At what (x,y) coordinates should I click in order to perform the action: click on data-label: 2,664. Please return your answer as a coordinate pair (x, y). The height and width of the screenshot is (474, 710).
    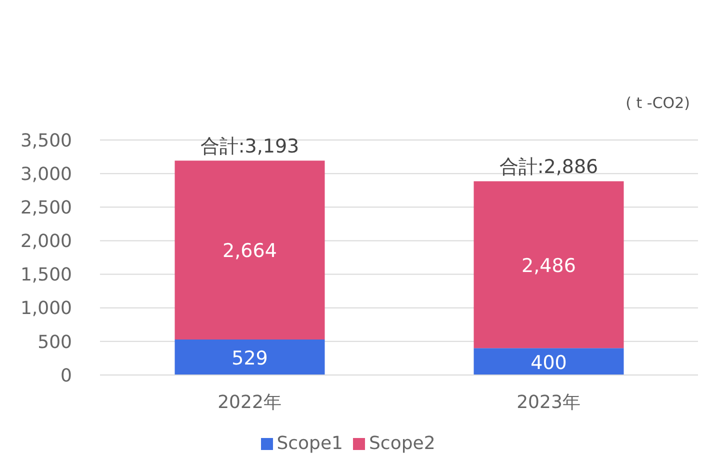
    Looking at the image, I should click on (249, 251).